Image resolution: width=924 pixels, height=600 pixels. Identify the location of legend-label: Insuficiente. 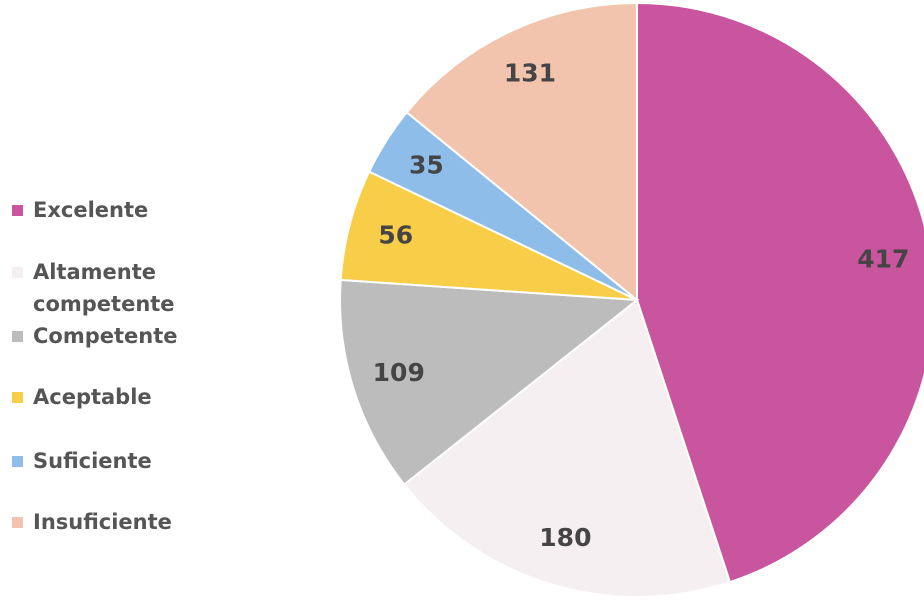
(102, 522).